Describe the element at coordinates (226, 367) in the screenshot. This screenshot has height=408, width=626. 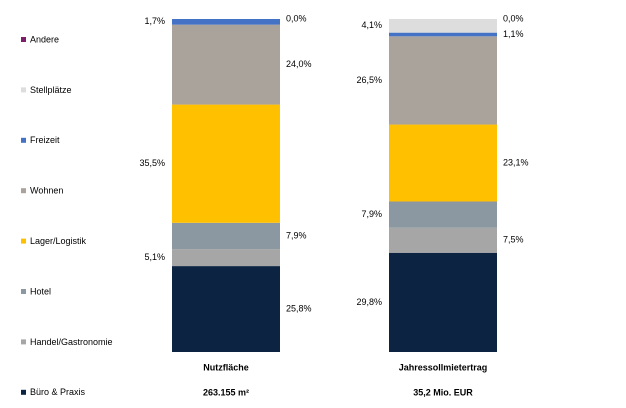
I see `x-tick-label: Nutzfläche` at that location.